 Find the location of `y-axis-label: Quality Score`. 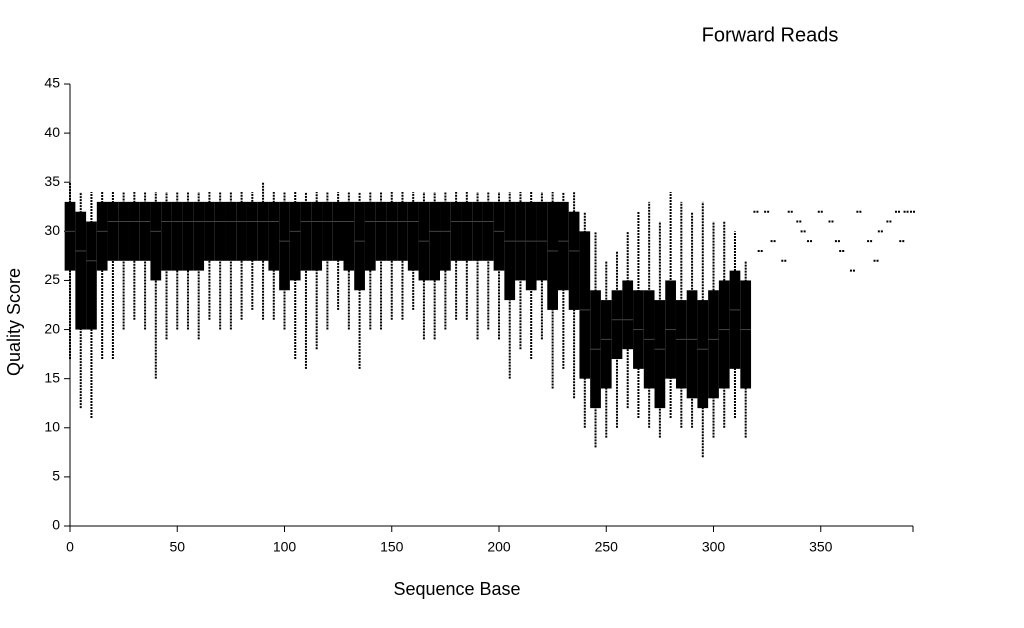

y-axis-label: Quality Score is located at coordinates (14, 322).